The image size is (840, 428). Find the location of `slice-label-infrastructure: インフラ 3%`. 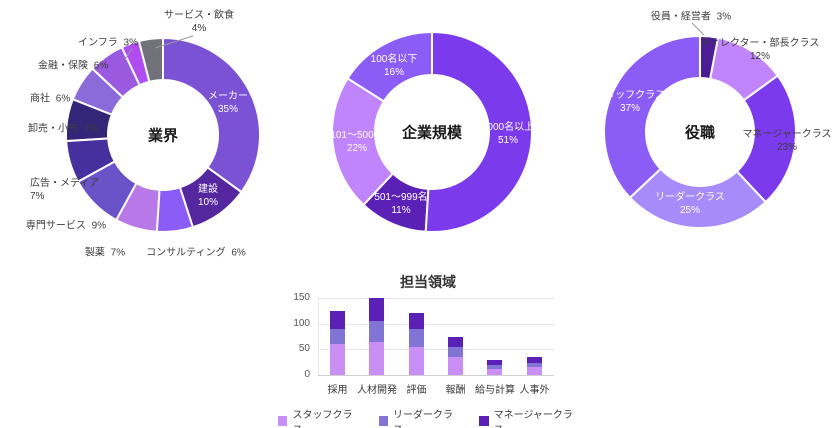

slice-label-infrastructure: インフラ 3% is located at coordinates (108, 43).